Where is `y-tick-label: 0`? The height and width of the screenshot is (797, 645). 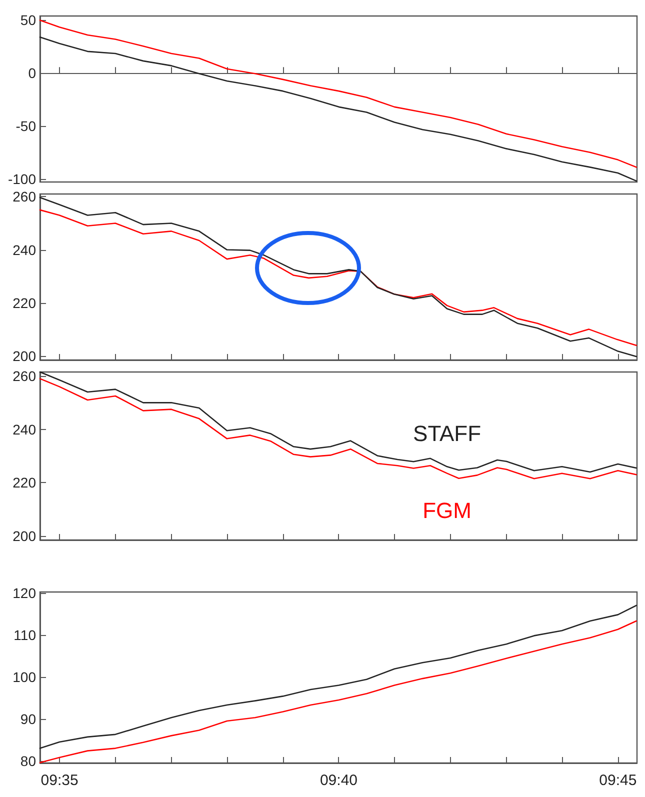 y-tick-label: 0 is located at coordinates (32, 73).